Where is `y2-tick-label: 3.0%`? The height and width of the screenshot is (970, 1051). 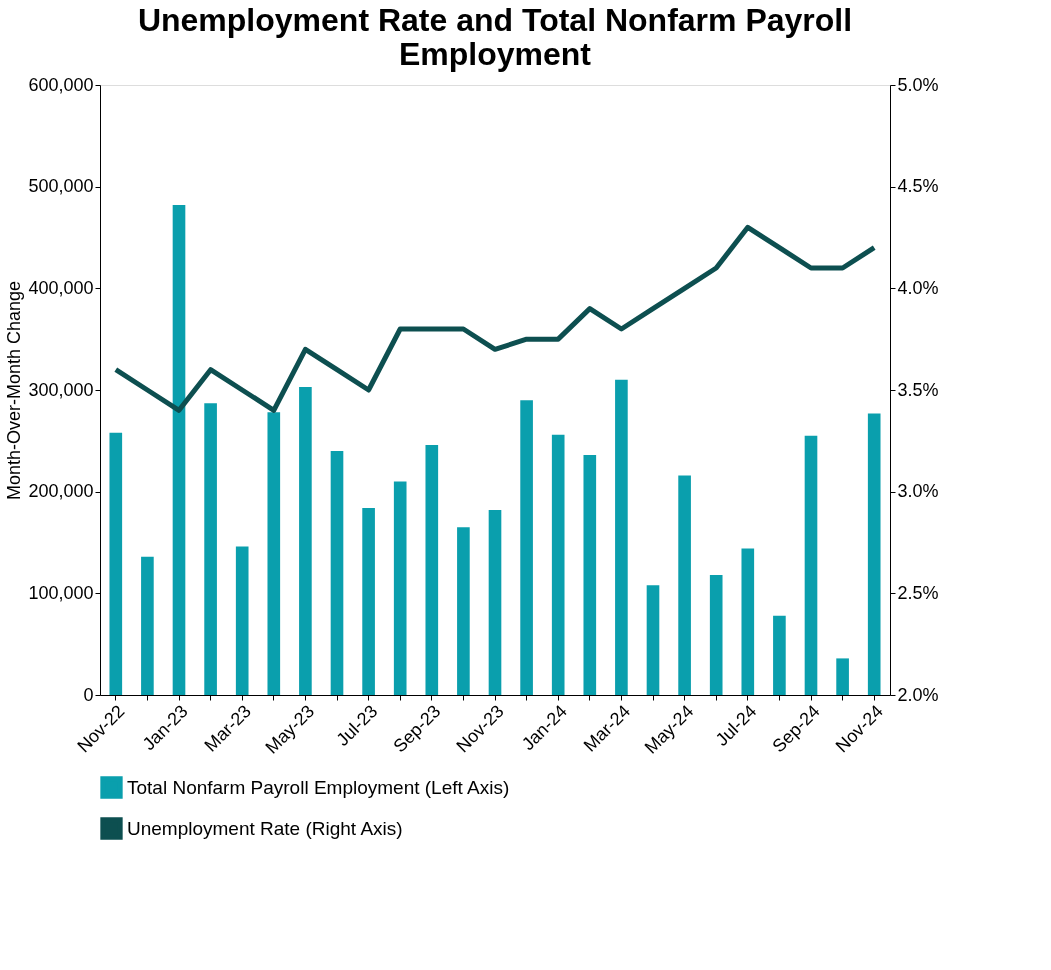 y2-tick-label: 3.0% is located at coordinates (918, 491).